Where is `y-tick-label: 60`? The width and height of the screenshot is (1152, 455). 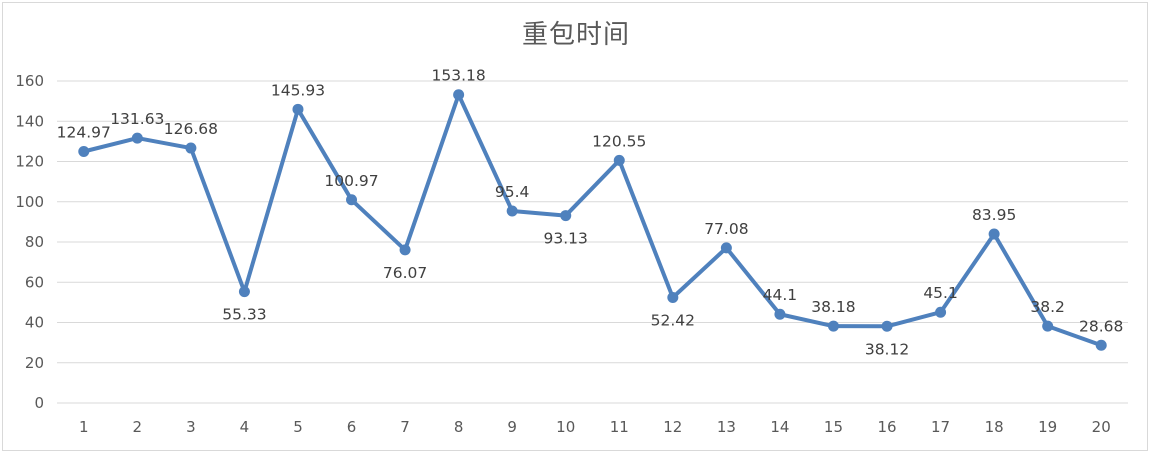
y-tick-label: 60 is located at coordinates (34, 282).